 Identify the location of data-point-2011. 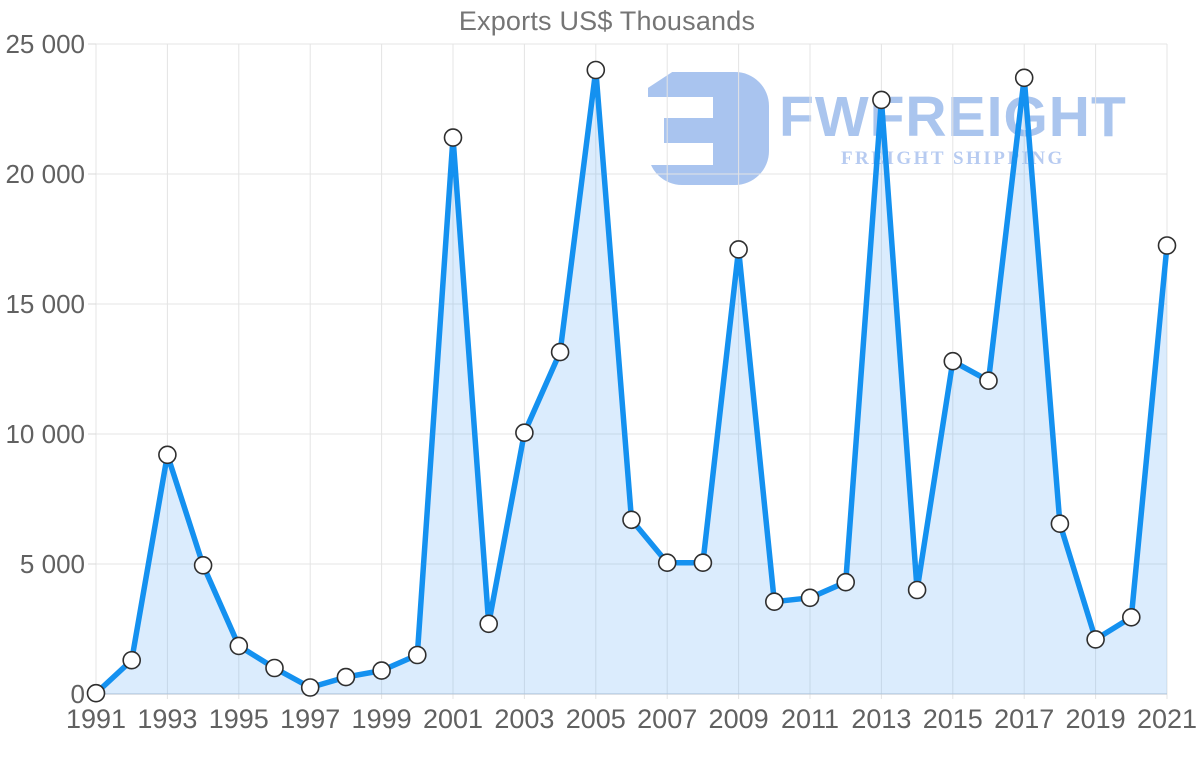
(810, 598).